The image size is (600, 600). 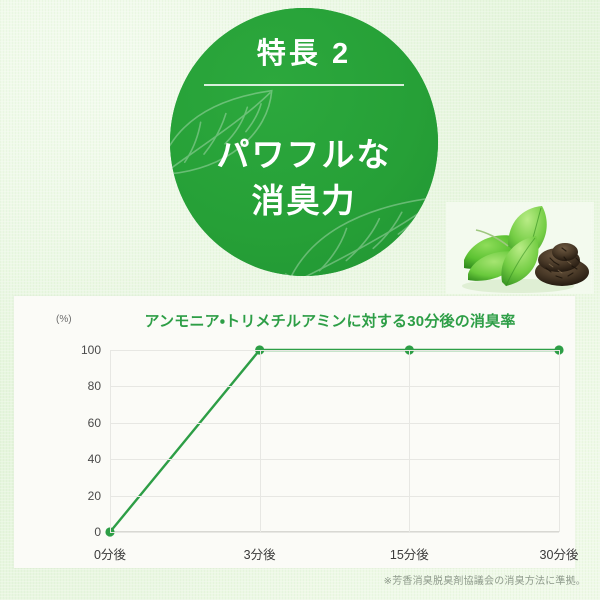 What do you see at coordinates (304, 200) in the screenshot?
I see `hero-headline-line-2: 消臭力` at bounding box center [304, 200].